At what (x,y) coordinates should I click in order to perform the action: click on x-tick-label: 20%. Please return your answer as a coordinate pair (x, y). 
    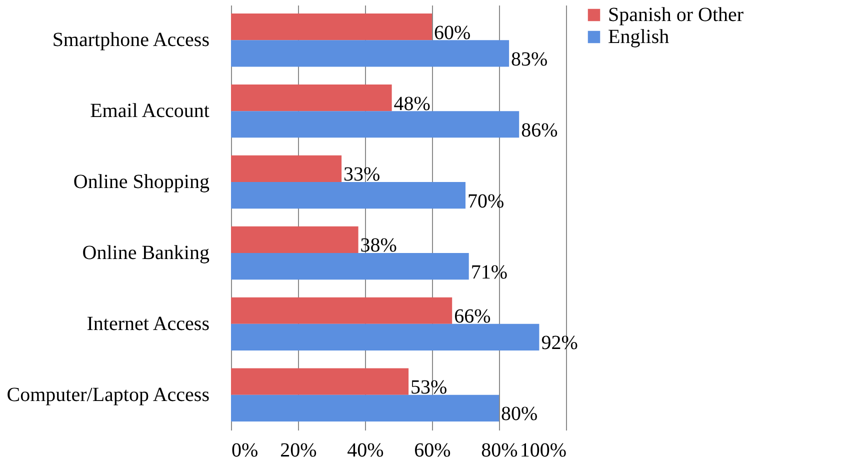
    Looking at the image, I should click on (298, 451).